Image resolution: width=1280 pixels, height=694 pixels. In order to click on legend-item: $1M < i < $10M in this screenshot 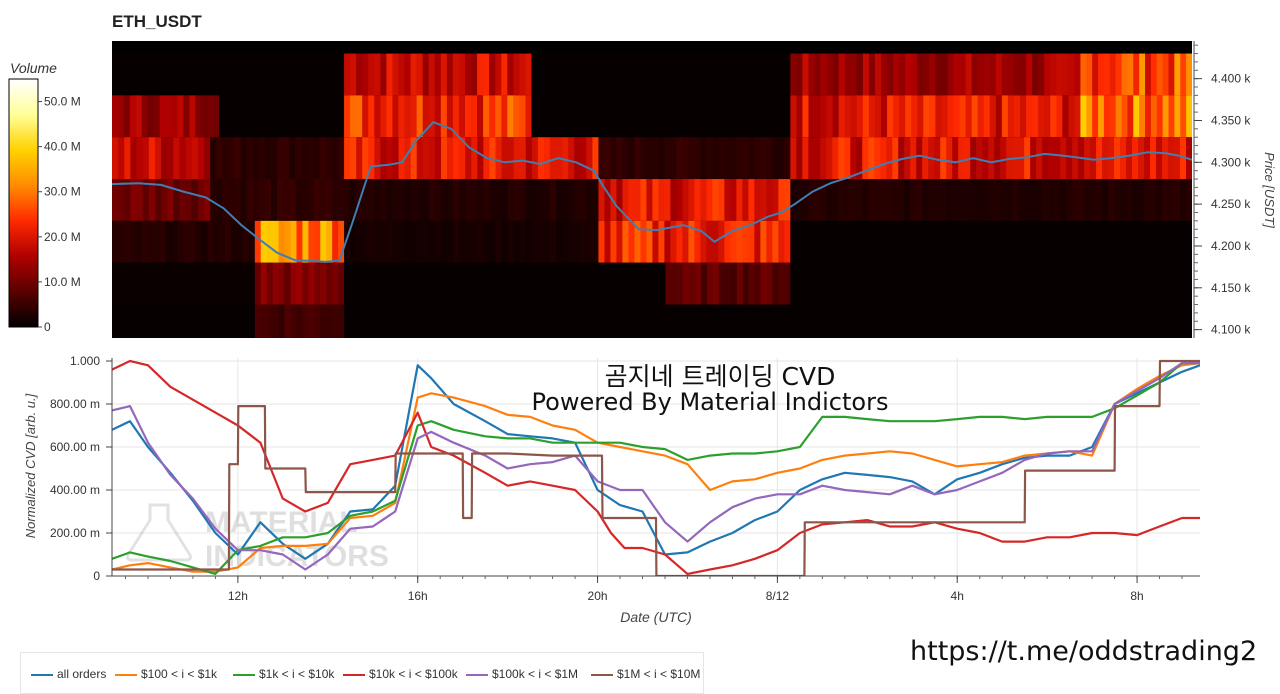, I will do `click(645, 674)`.